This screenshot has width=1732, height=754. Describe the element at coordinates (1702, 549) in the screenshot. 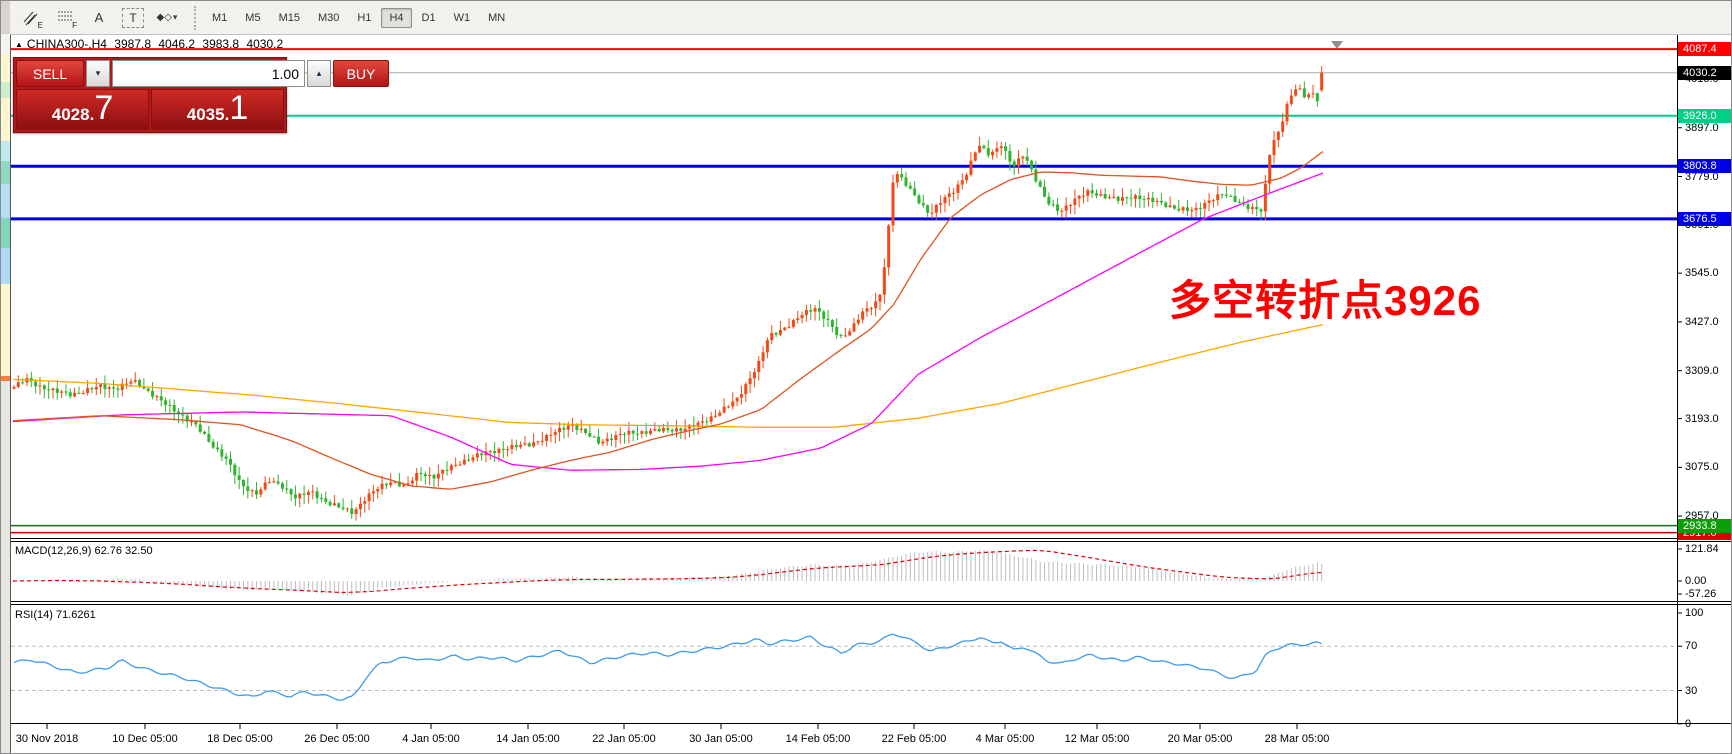

I see `macd-axis-tick: 121.84` at that location.